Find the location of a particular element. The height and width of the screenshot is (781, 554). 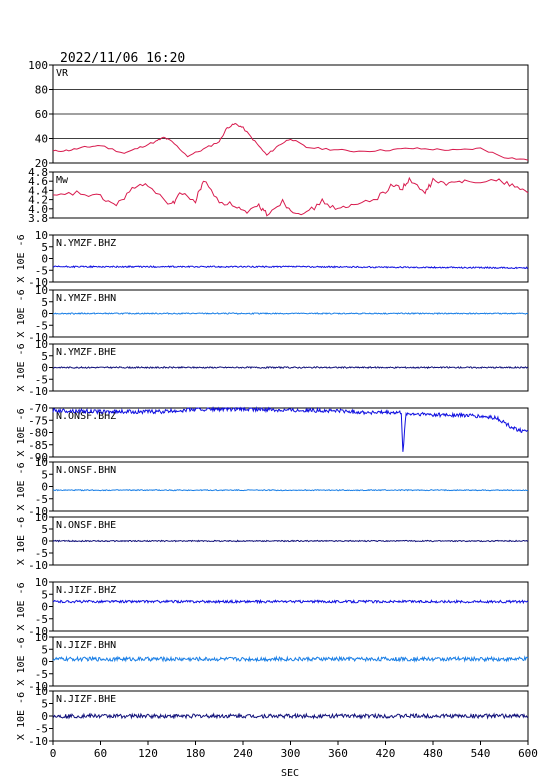

y-tick-label: 4.0 is located at coordinates (38, 209).